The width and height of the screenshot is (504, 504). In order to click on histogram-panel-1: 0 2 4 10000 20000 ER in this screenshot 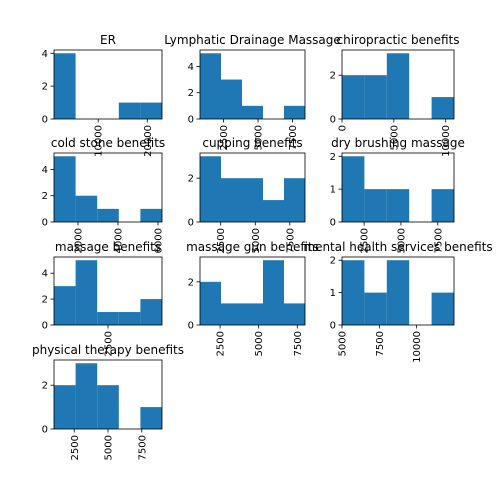, I will do `click(102, 95)`.